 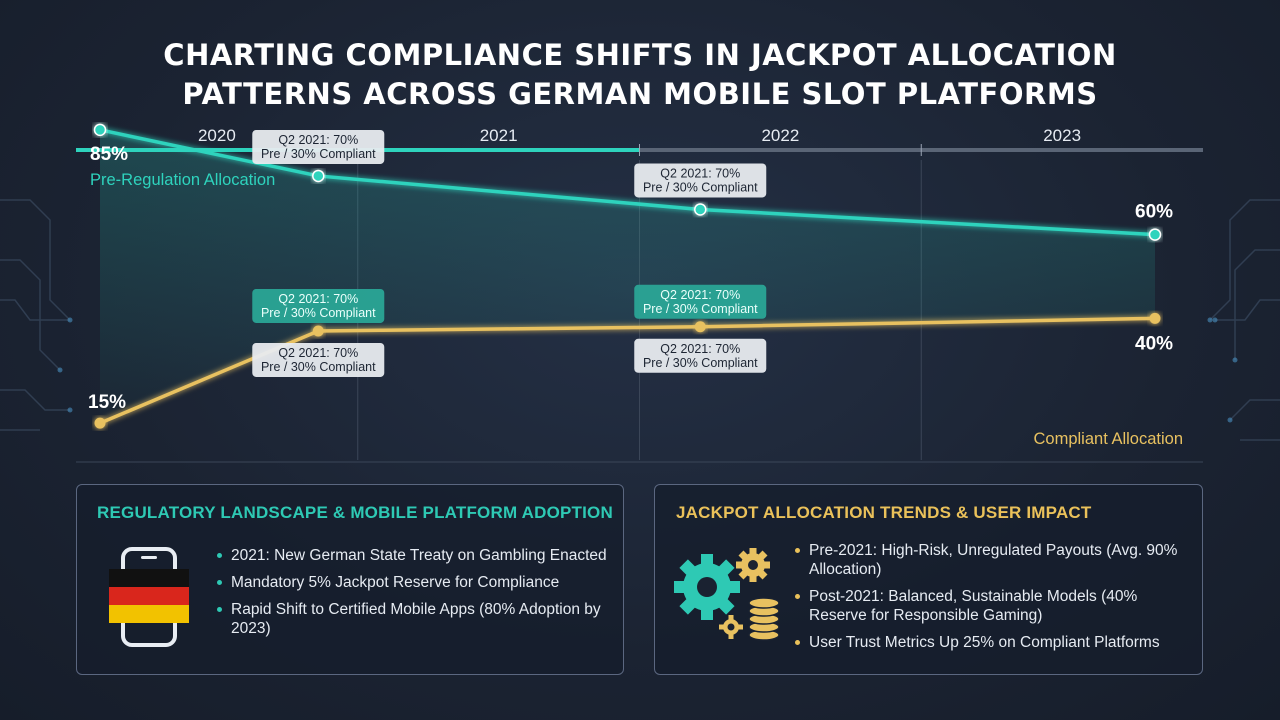 I want to click on x-tick-label: 2020, so click(x=217, y=135).